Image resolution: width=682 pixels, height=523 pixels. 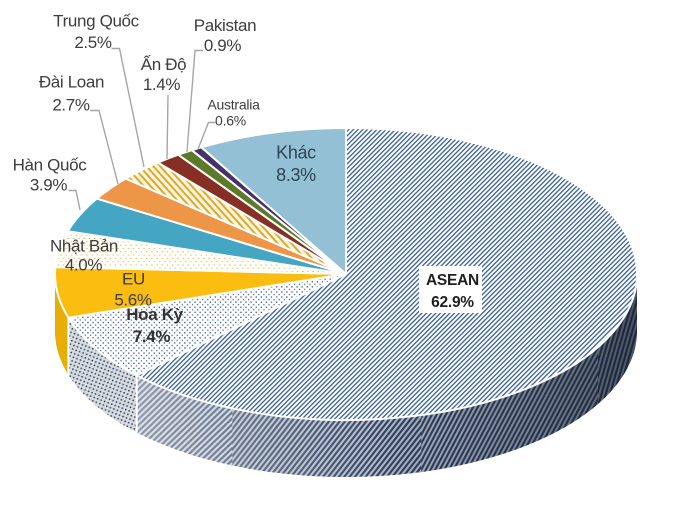 I want to click on svg-text: Hoa Kỳ, so click(x=154, y=314).